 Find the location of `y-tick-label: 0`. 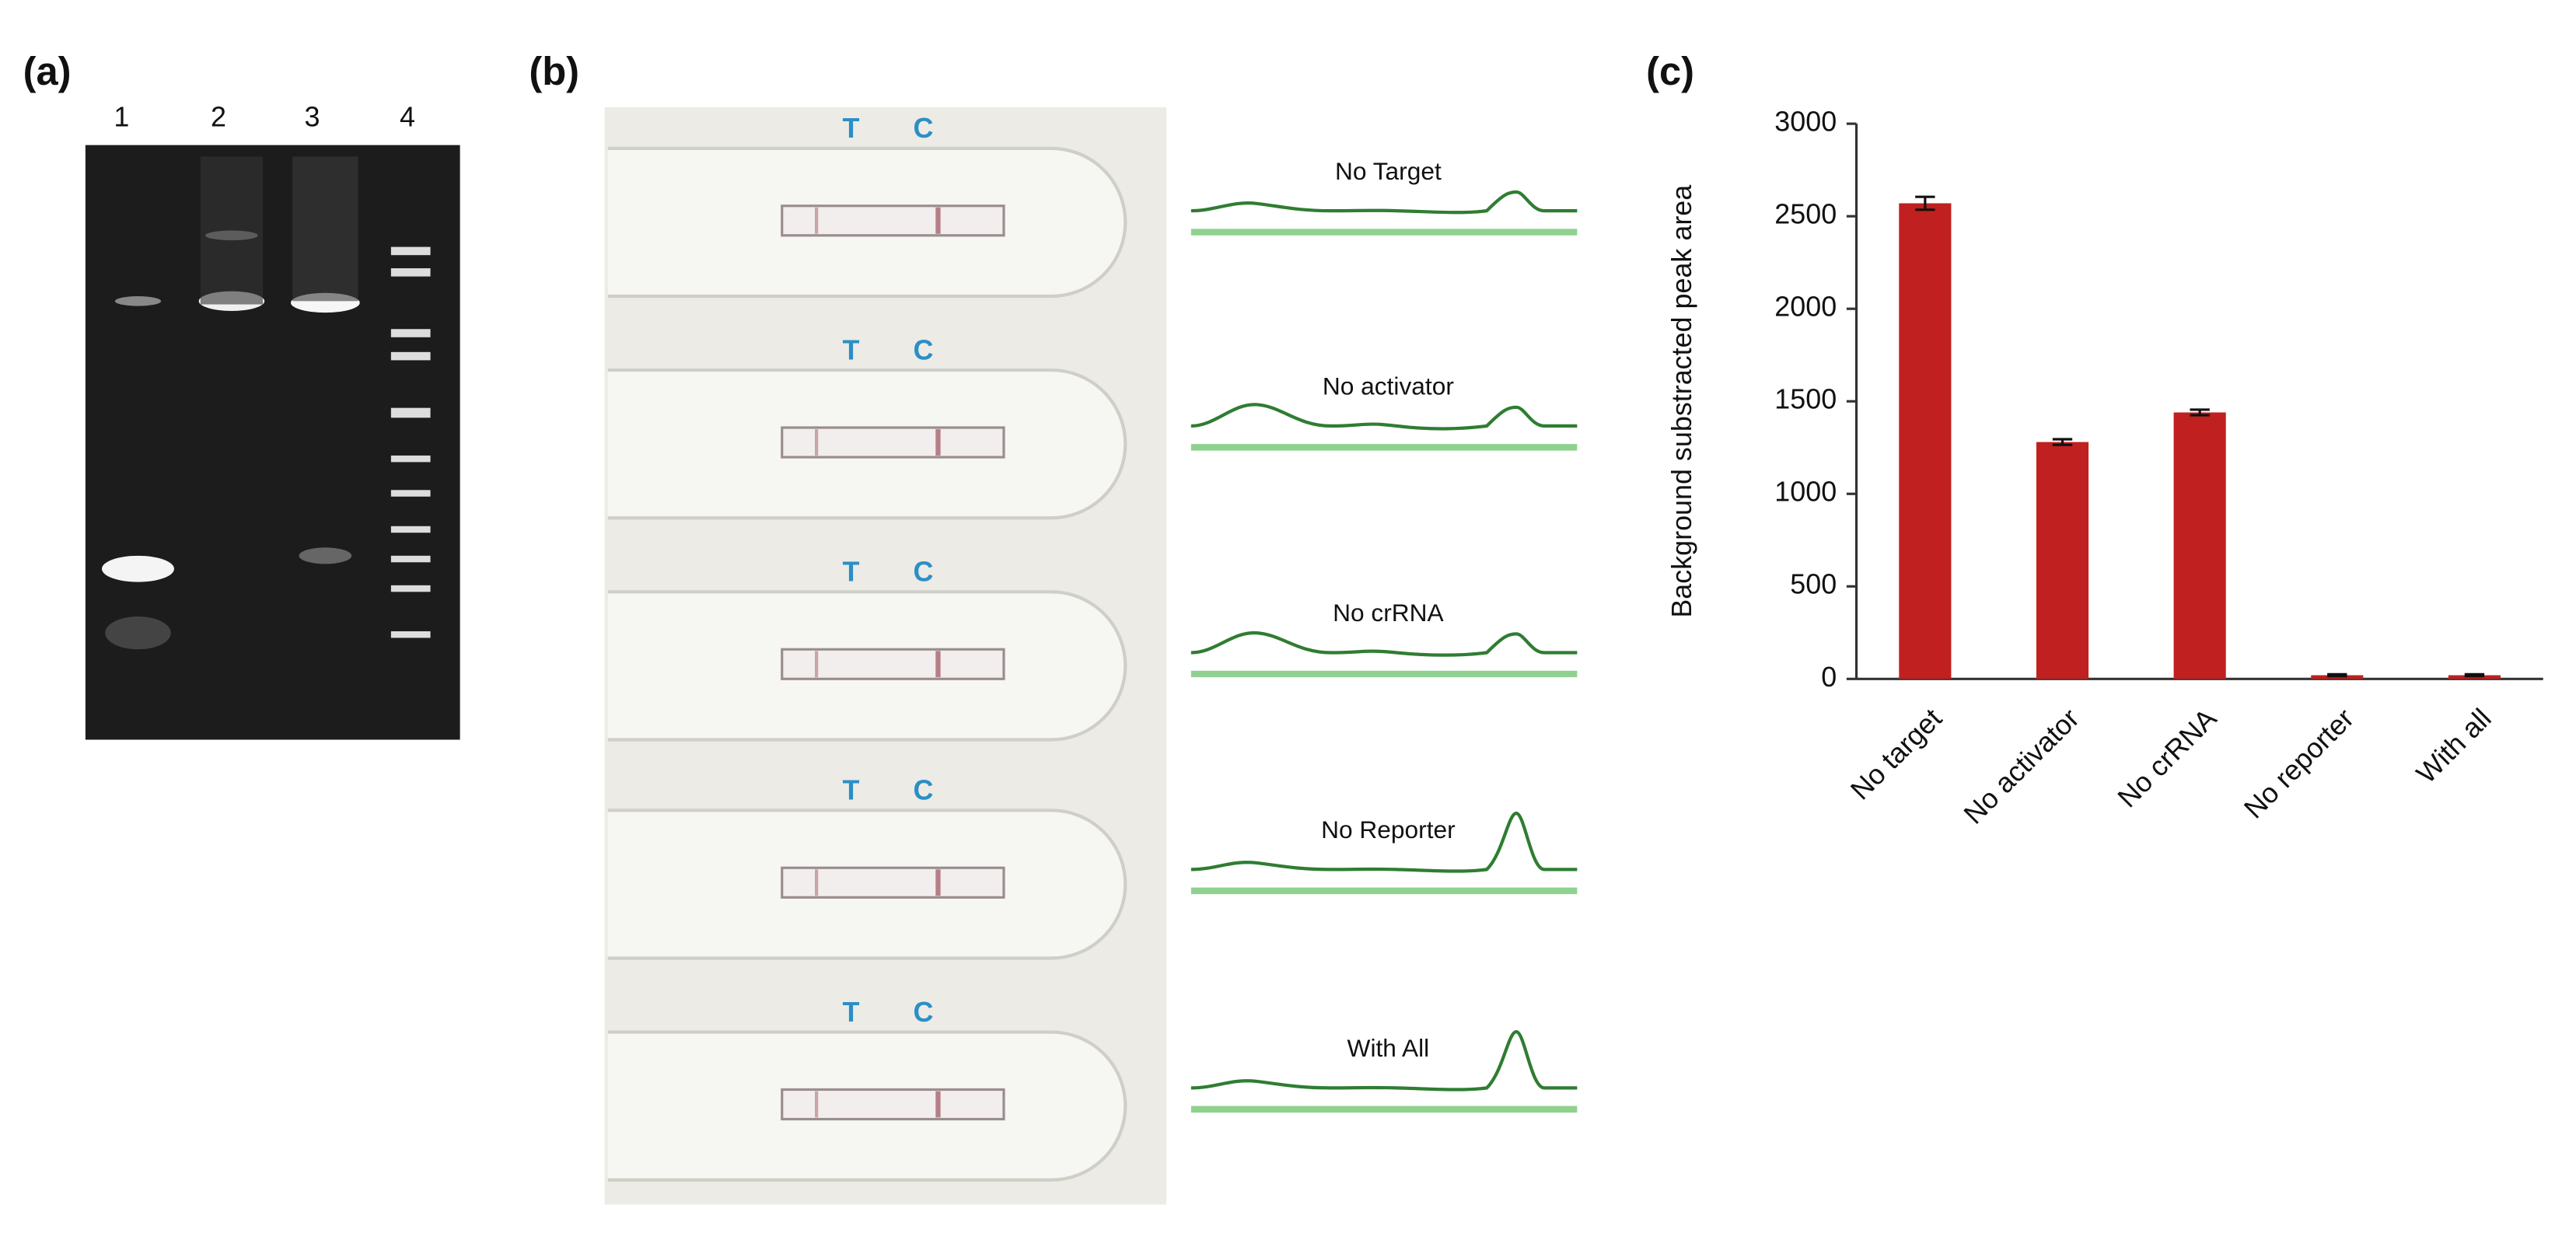

y-tick-label: 0 is located at coordinates (1829, 677).